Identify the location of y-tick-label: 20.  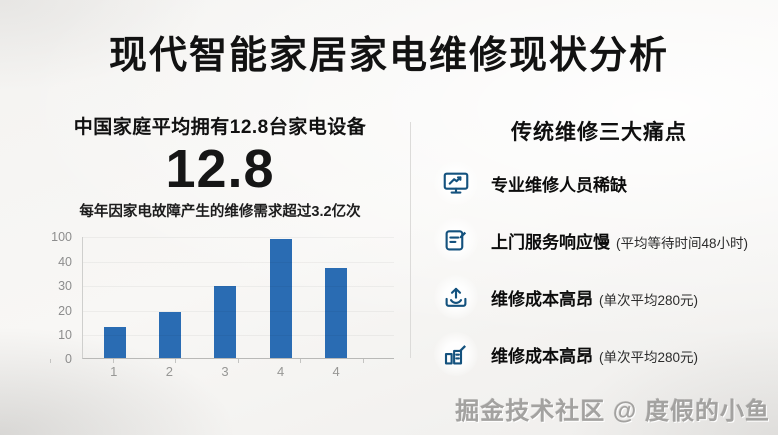
(65, 310).